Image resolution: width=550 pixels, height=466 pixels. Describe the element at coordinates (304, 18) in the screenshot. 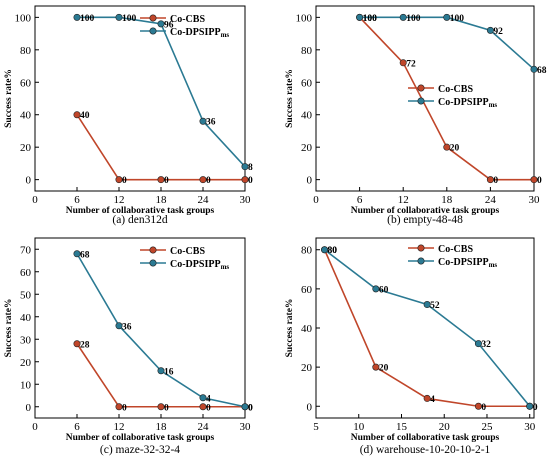

I see `y-tick-label: 100` at that location.